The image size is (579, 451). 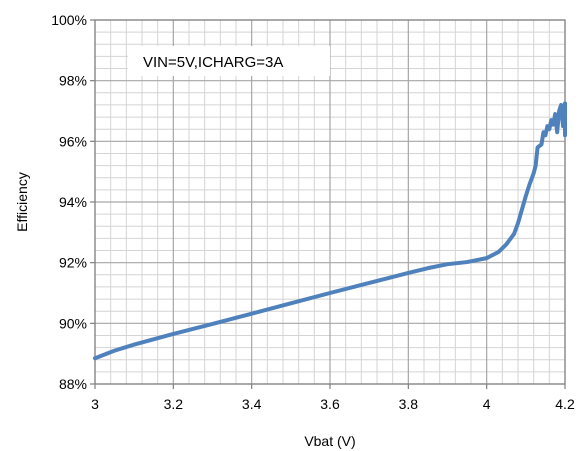 What do you see at coordinates (22, 202) in the screenshot?
I see `y-axis-title: Efficiency` at bounding box center [22, 202].